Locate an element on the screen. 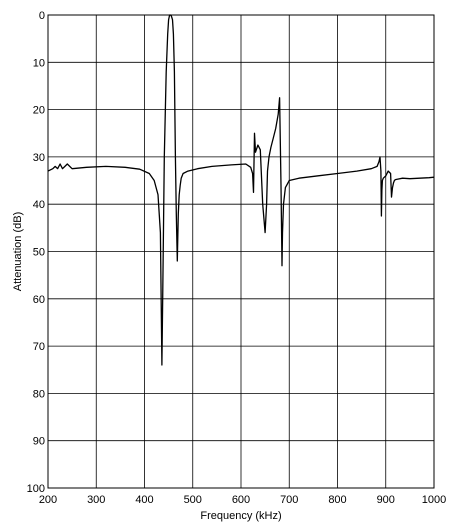 Image resolution: width=450 pixels, height=526 pixels. y-tick-label: 70 is located at coordinates (39, 347).